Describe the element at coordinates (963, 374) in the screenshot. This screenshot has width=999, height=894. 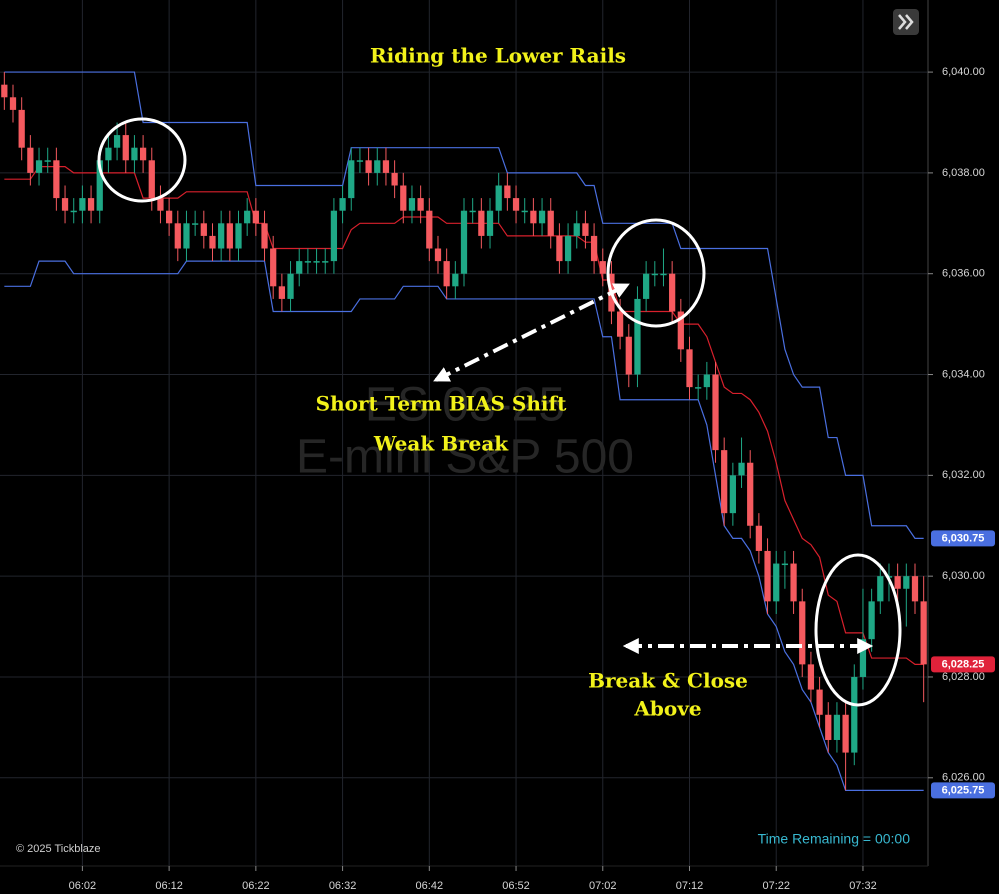
I see `y-tick-label: 6,034.00` at that location.